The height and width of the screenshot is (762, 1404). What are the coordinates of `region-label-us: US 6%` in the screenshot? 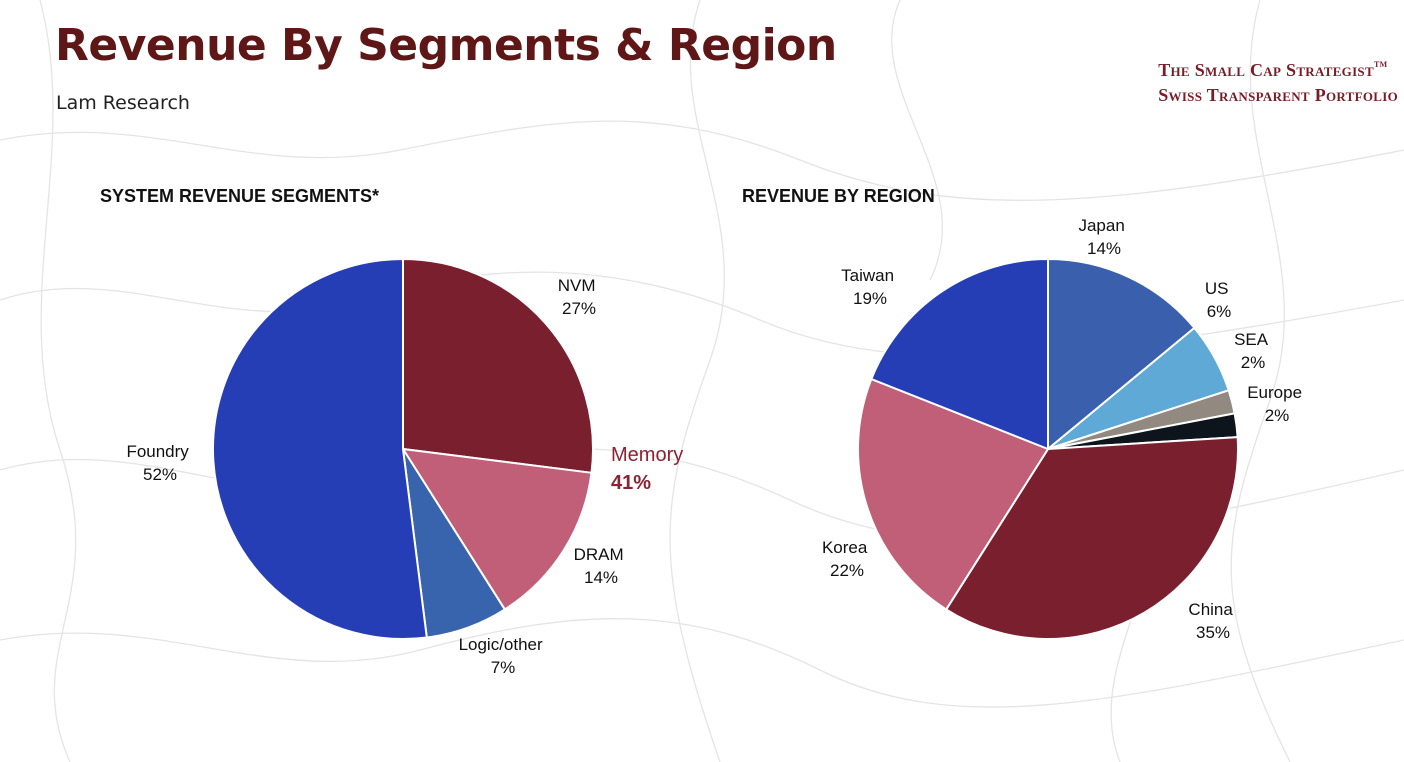 It's located at (1219, 300).